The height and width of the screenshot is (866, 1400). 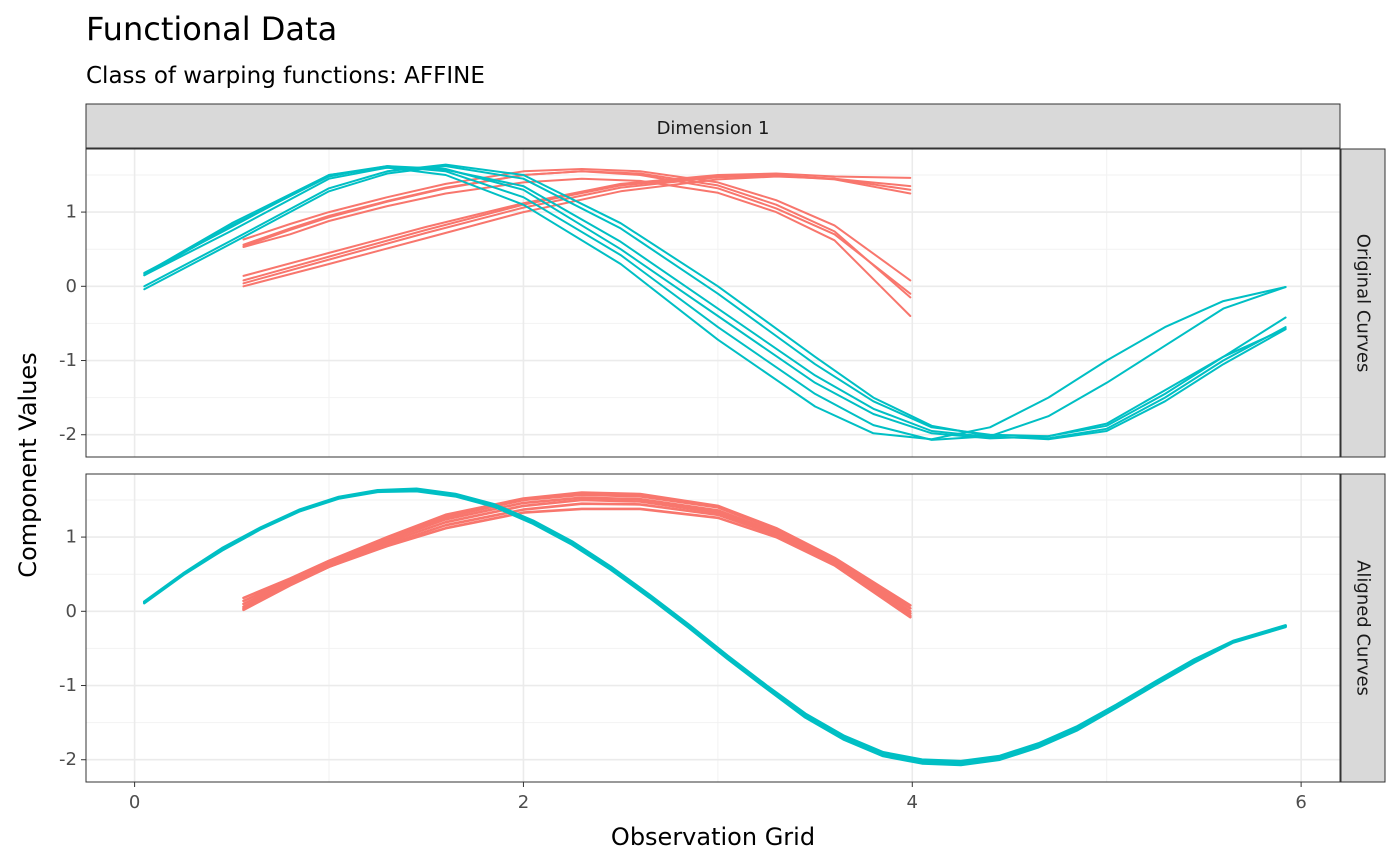 I want to click on chart-title: Functional Data, so click(x=211, y=29).